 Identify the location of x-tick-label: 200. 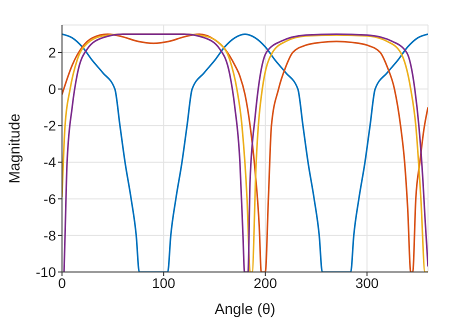
(266, 282).